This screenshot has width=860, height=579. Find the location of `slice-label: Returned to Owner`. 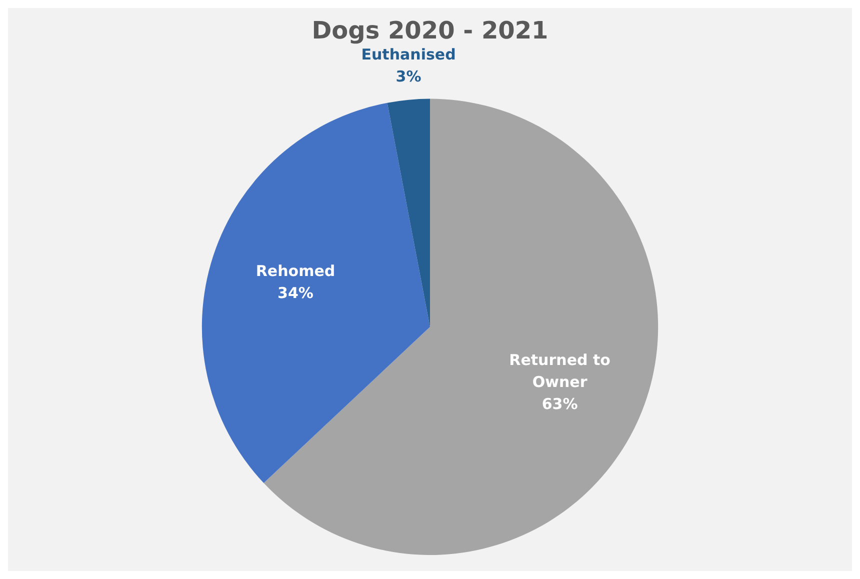

slice-label: Returned to Owner is located at coordinates (559, 370).